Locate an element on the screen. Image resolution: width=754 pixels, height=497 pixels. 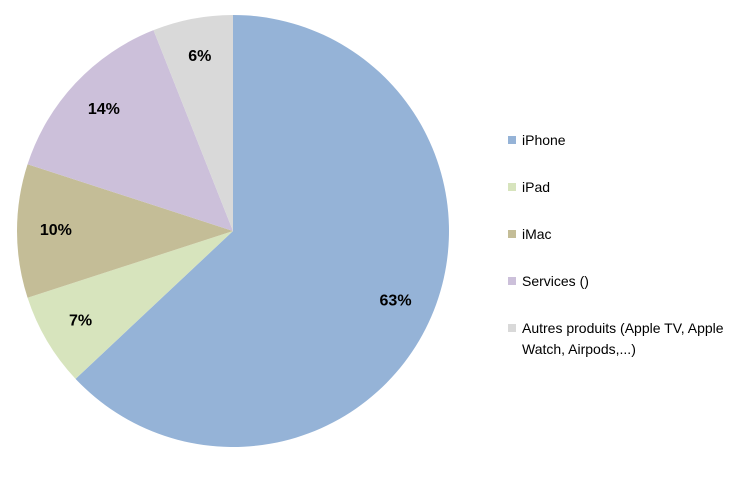
data-label: 7% is located at coordinates (80, 320).